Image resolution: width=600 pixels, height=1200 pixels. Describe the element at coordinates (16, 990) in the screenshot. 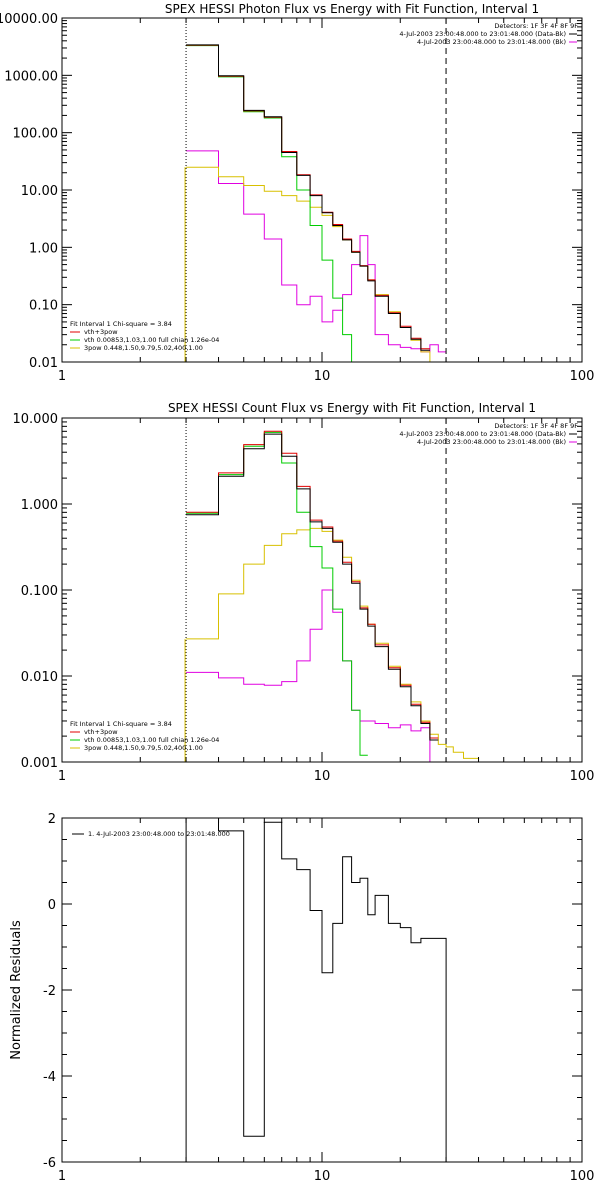

I see `panel3-ylabel: Normalized Residuals` at that location.